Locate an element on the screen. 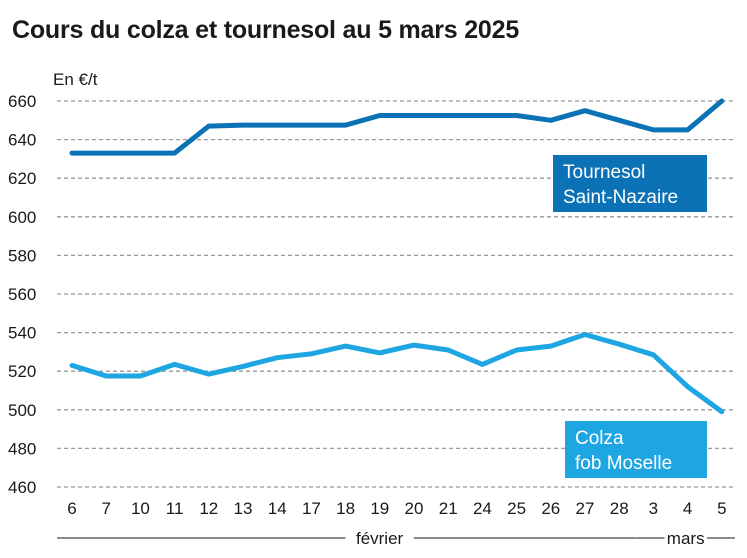  legend-label: Saint-Nazaire is located at coordinates (620, 197).